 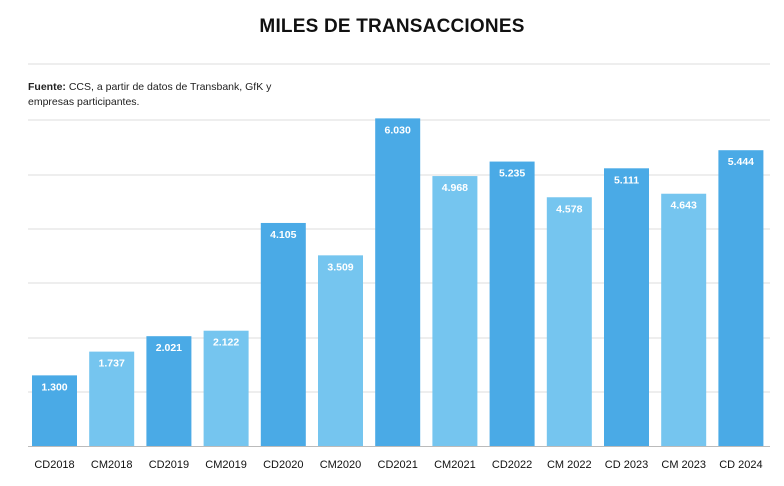 I want to click on x-tick-label-cd2022: CD2022, so click(x=512, y=465).